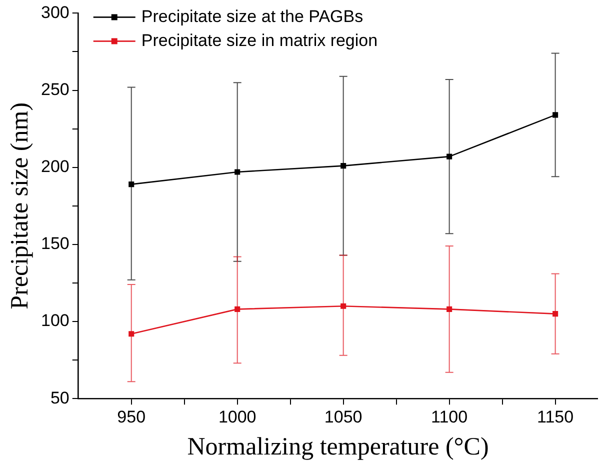 This screenshot has width=603, height=467. I want to click on x-tick-label: 950, so click(131, 416).